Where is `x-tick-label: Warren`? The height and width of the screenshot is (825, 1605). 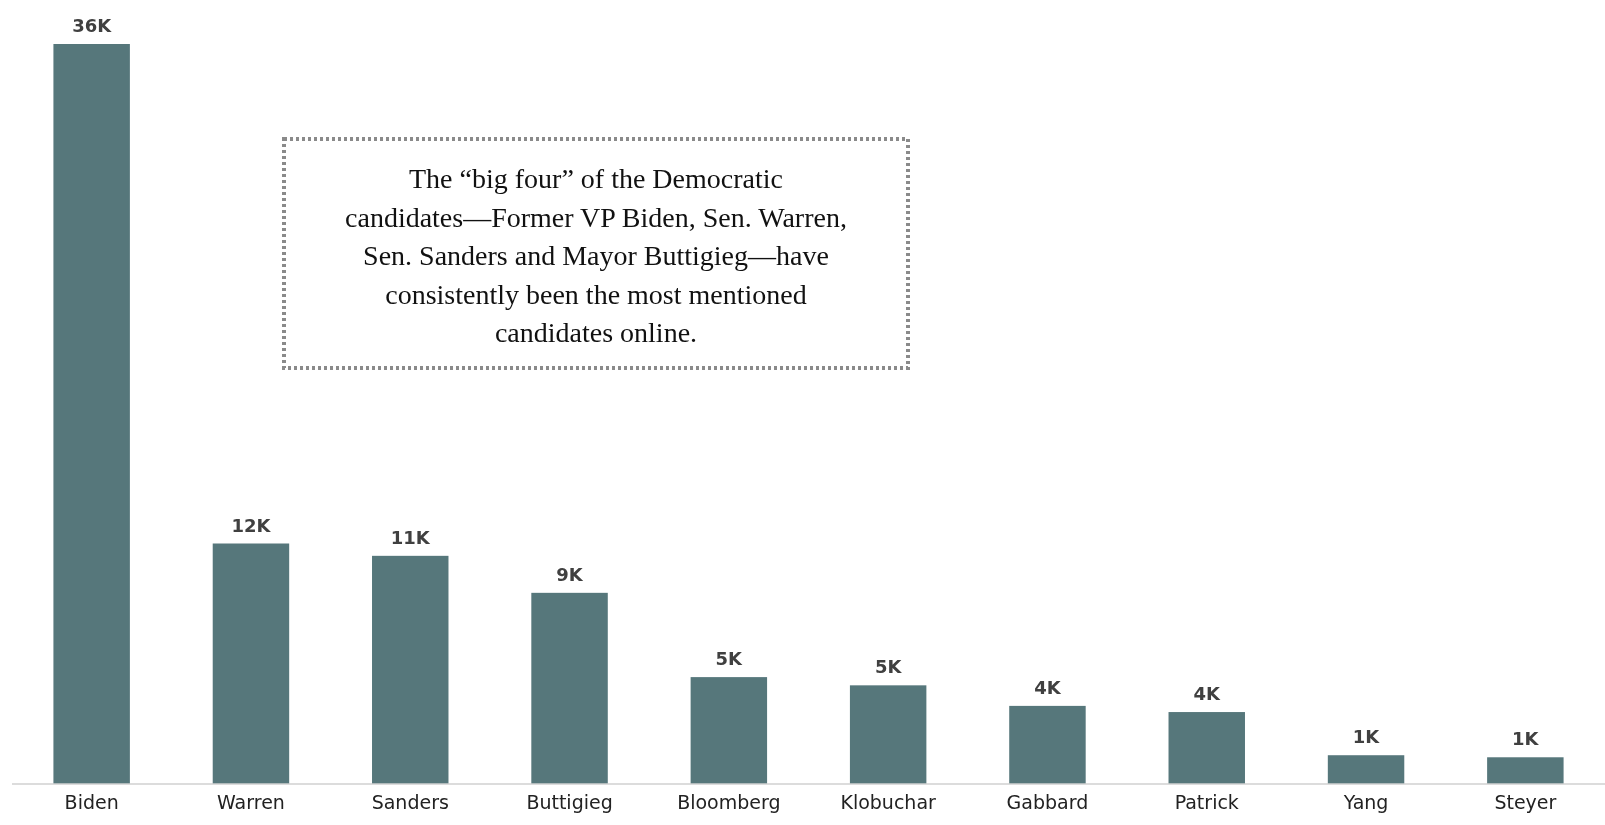 x-tick-label: Warren is located at coordinates (251, 802).